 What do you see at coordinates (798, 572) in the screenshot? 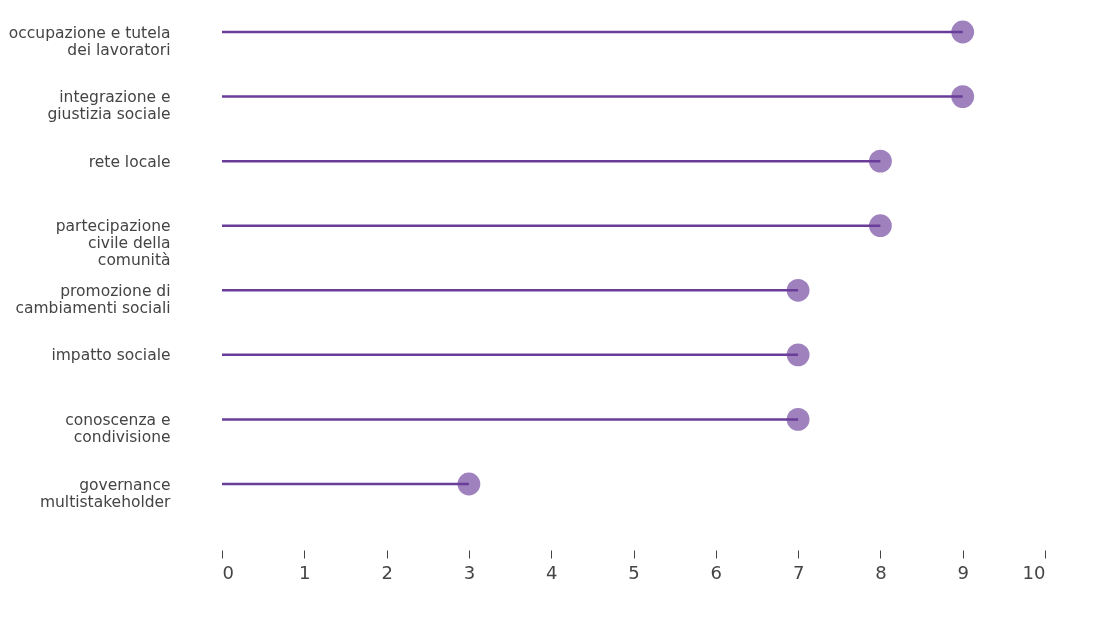
I see `x-tick-label: 7` at bounding box center [798, 572].